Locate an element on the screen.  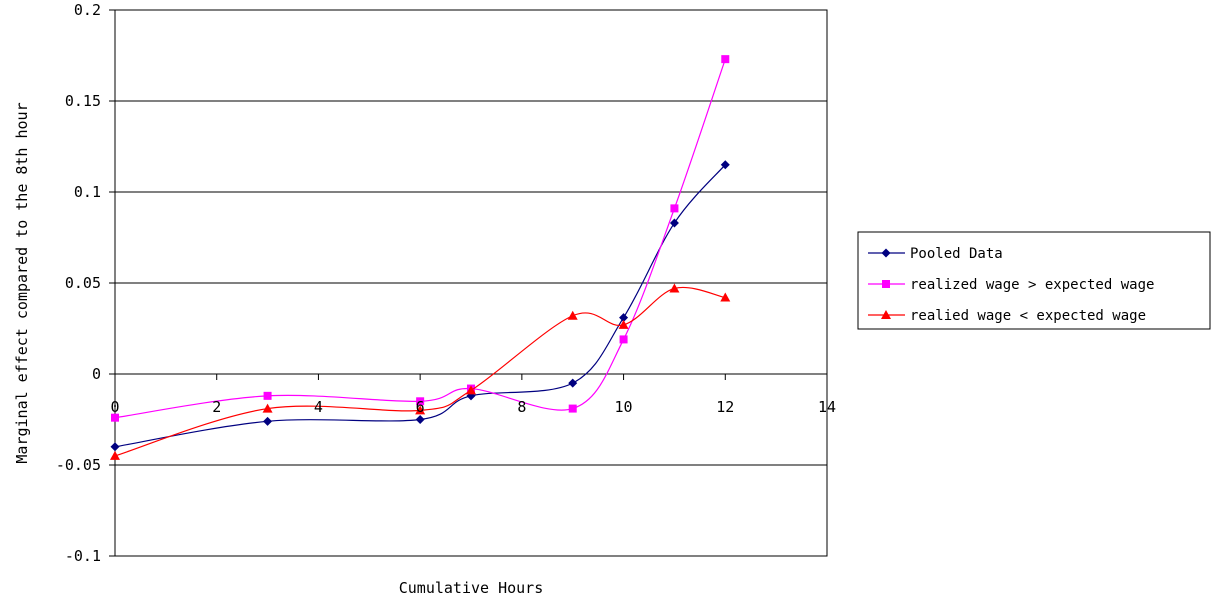
x-tick-label-2: 4 is located at coordinates (318, 407).